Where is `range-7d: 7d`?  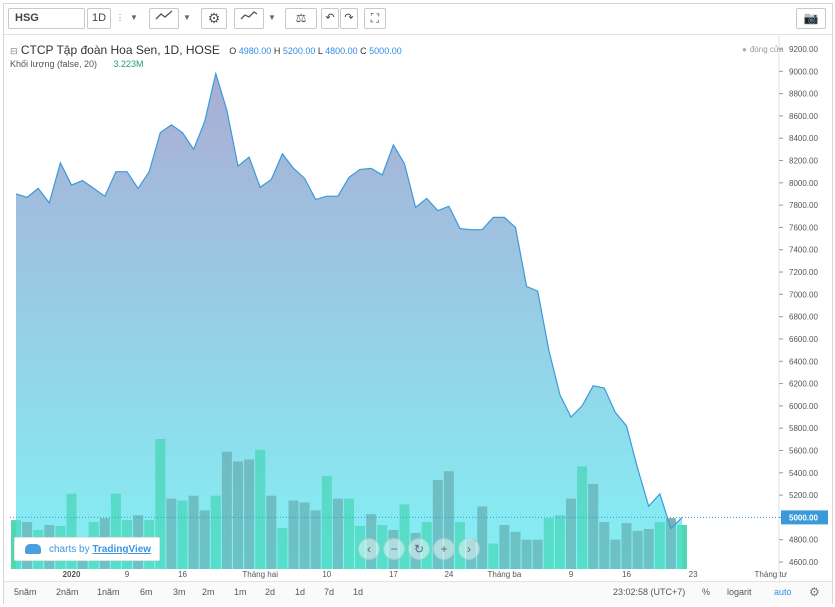 range-7d: 7d is located at coordinates (329, 592).